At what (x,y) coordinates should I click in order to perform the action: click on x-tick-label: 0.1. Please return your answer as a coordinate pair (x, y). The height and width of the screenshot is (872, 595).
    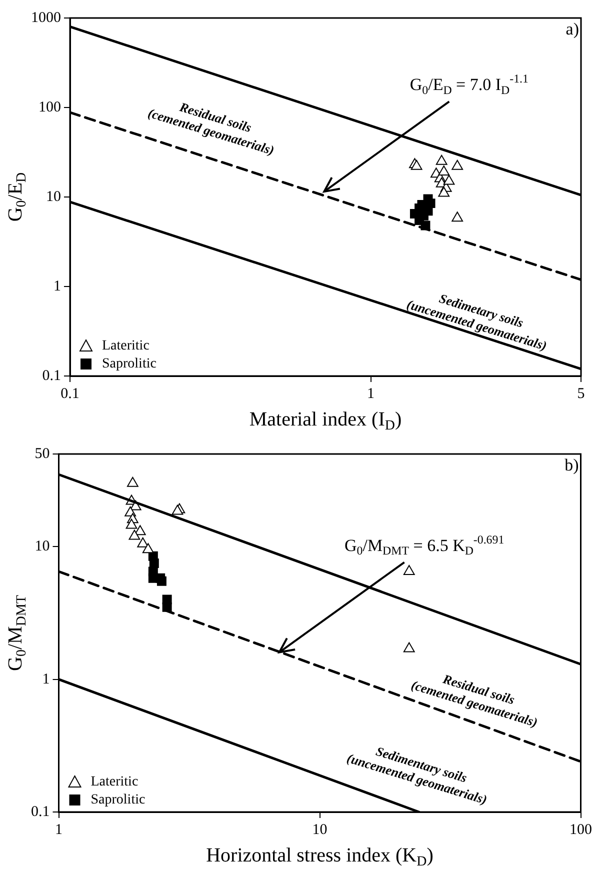
    Looking at the image, I should click on (70, 394).